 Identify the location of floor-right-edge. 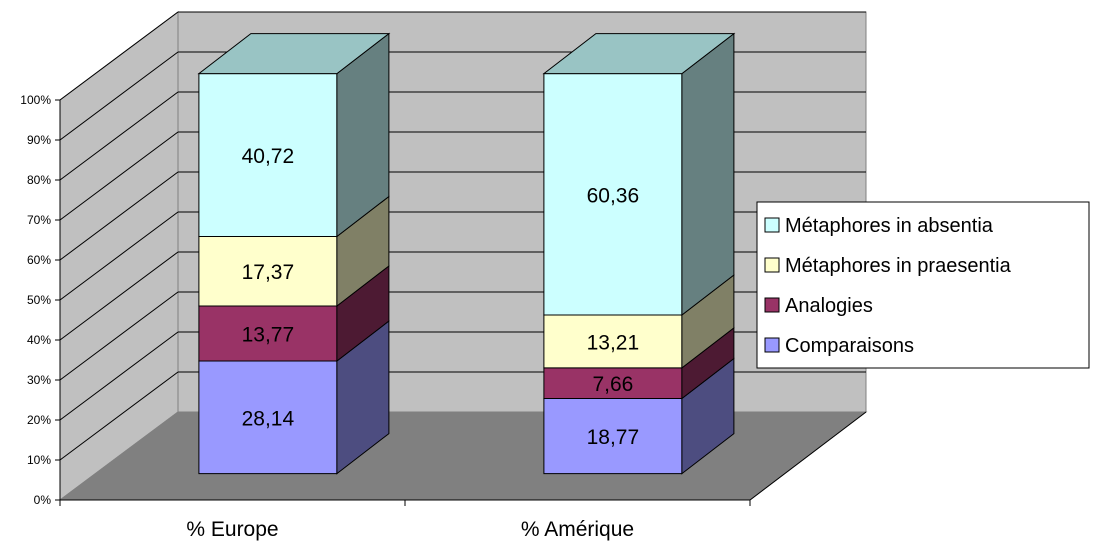
(808, 456).